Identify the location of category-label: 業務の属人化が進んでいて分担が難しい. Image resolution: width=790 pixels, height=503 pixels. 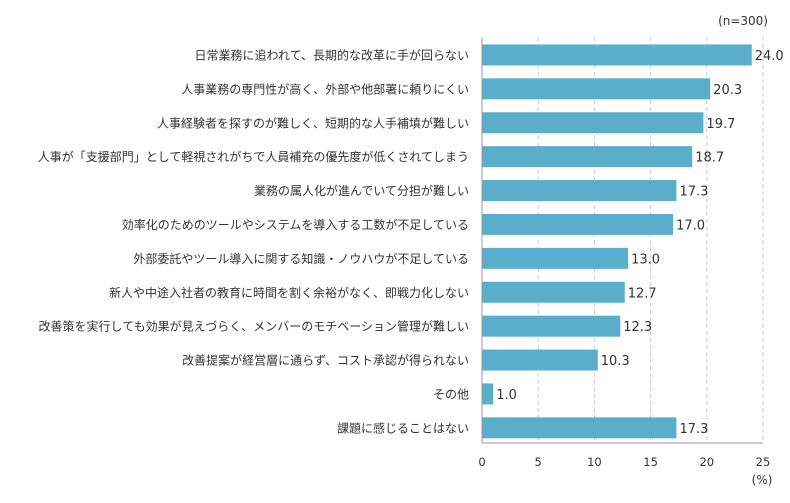
(361, 190).